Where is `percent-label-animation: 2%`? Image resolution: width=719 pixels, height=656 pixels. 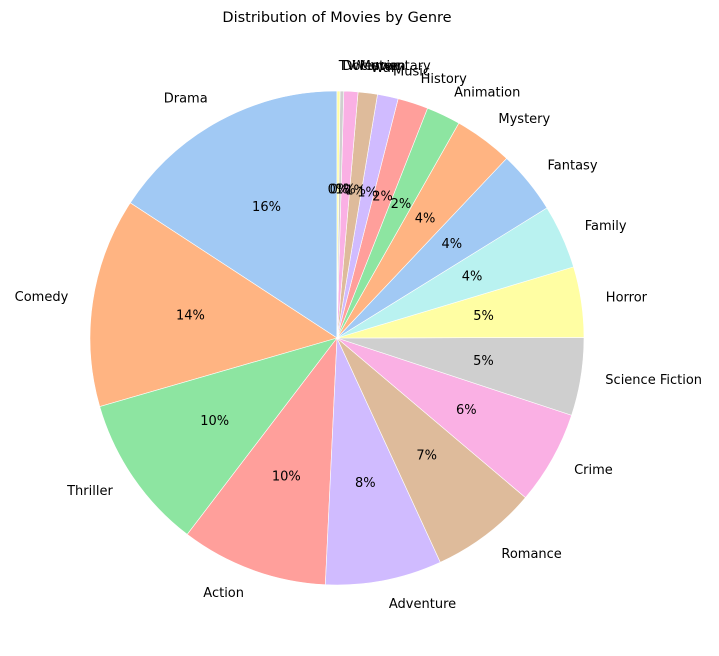
percent-label-animation: 2% is located at coordinates (401, 204).